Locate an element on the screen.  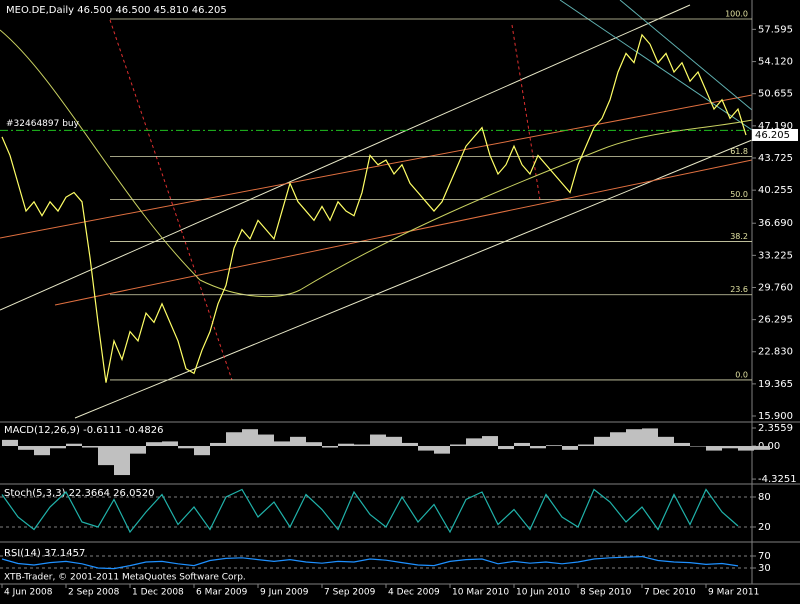
y-tick-label: 40.255 is located at coordinates (775, 190).